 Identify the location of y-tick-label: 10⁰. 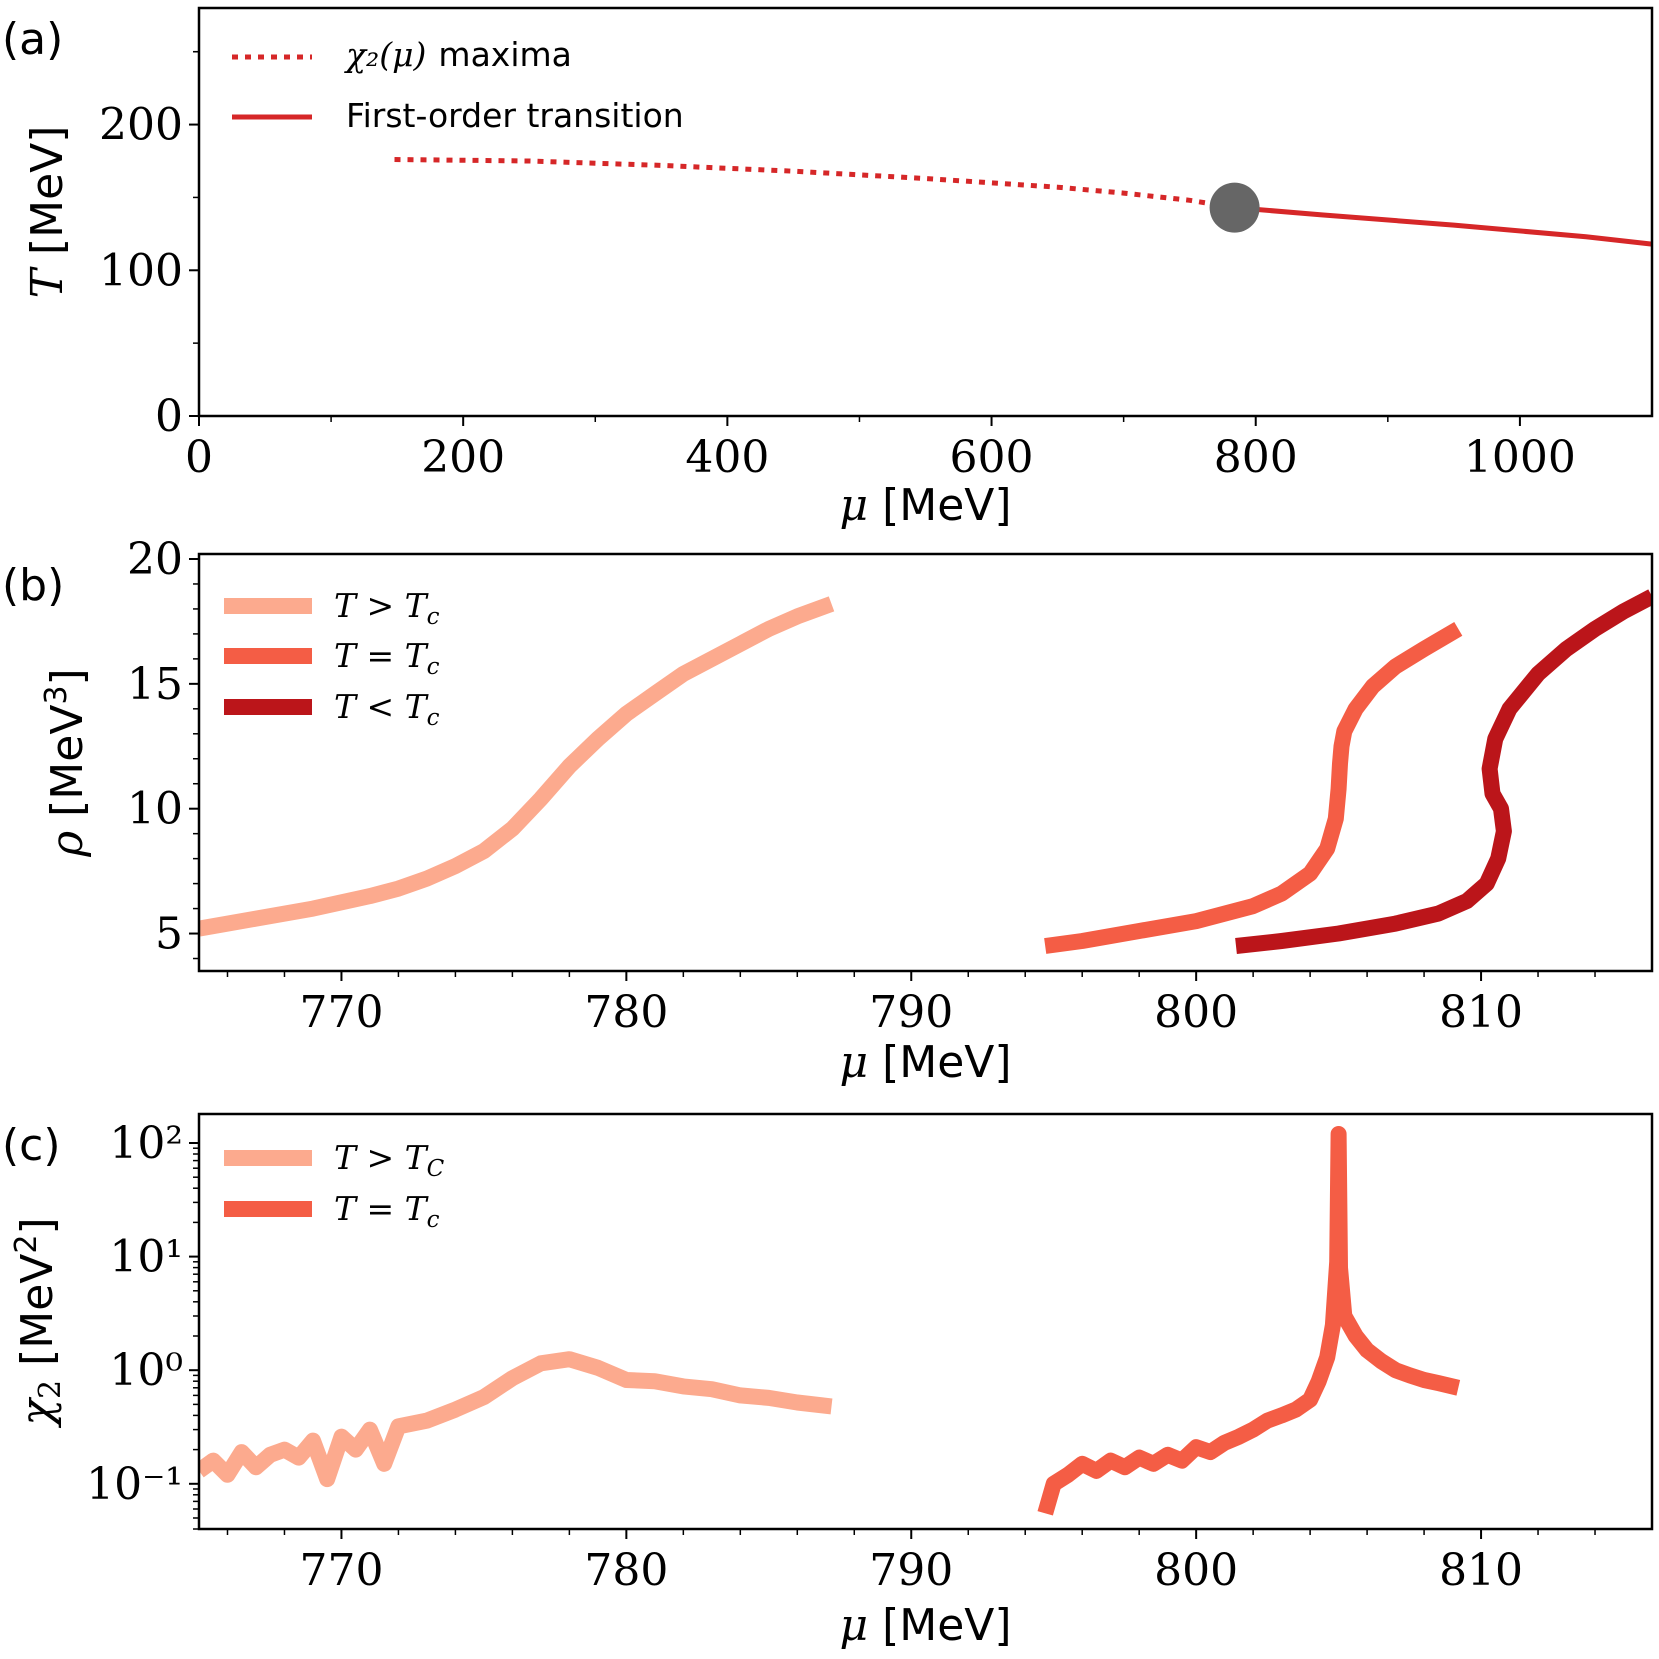
(146, 1370).